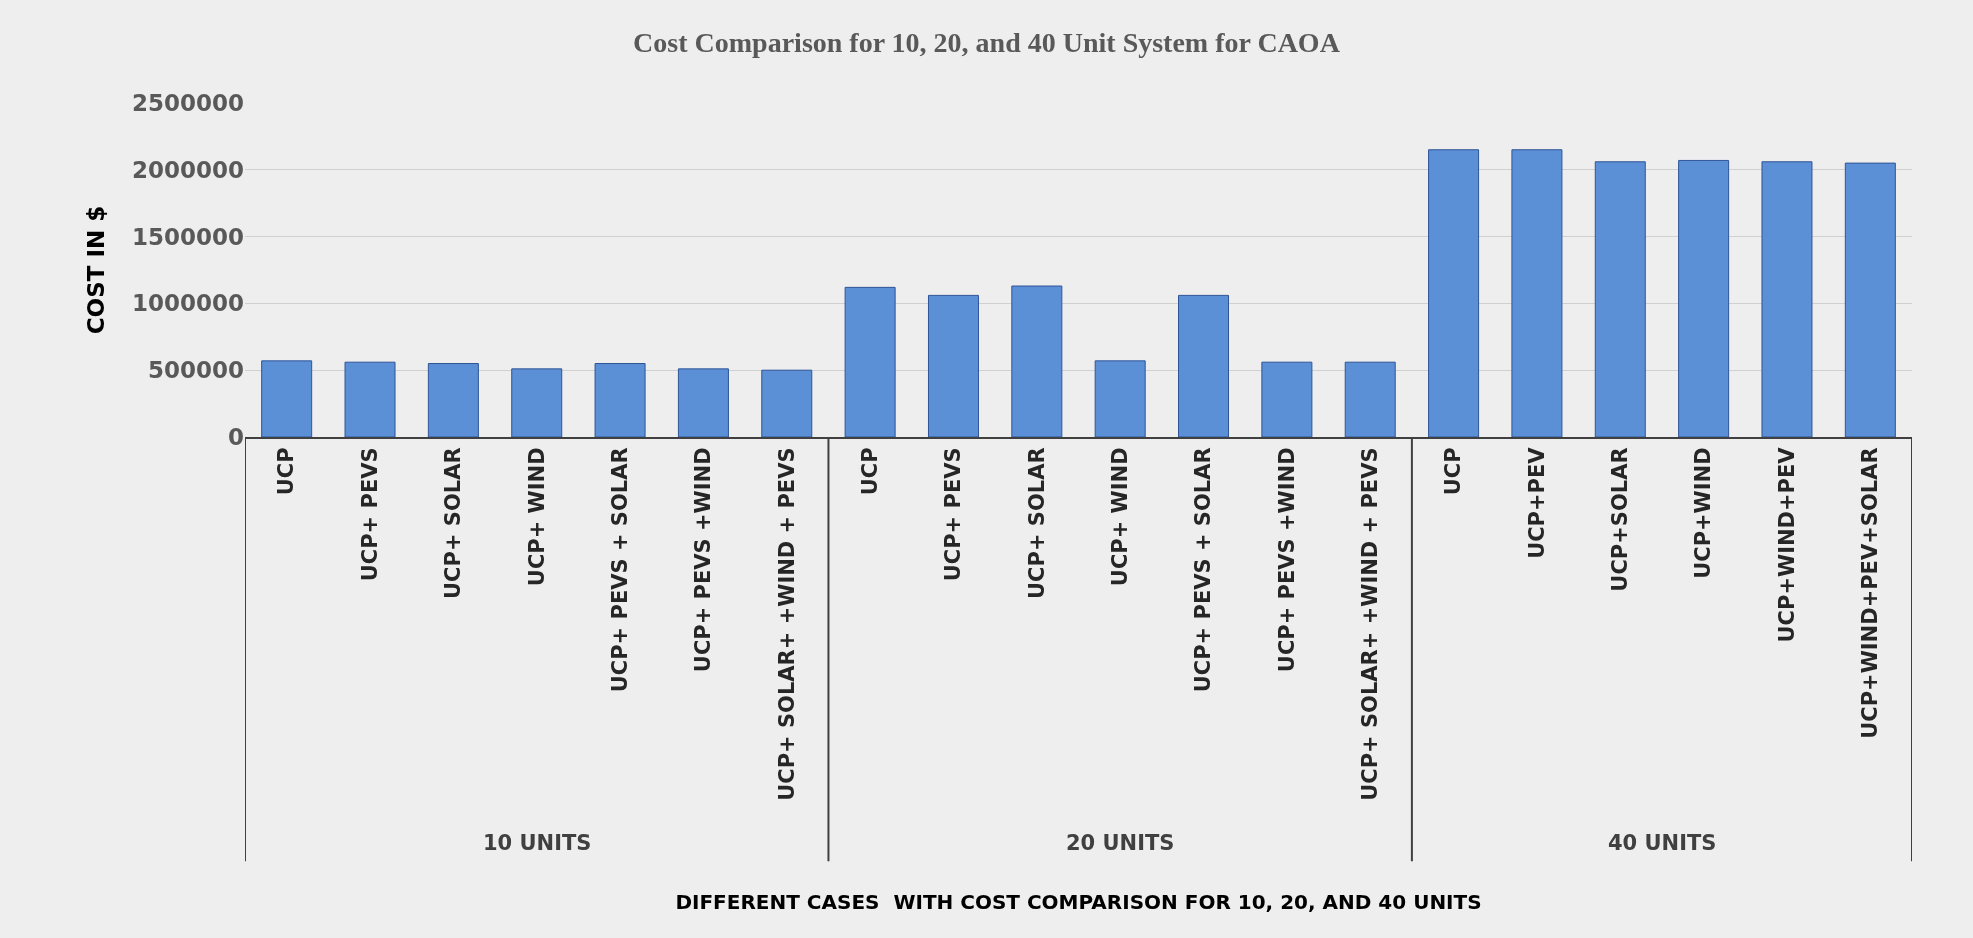 The height and width of the screenshot is (938, 1973). Describe the element at coordinates (1870, 593) in the screenshot. I see `x-tick-label: UCP+WIND+PEV+SOLAR` at that location.